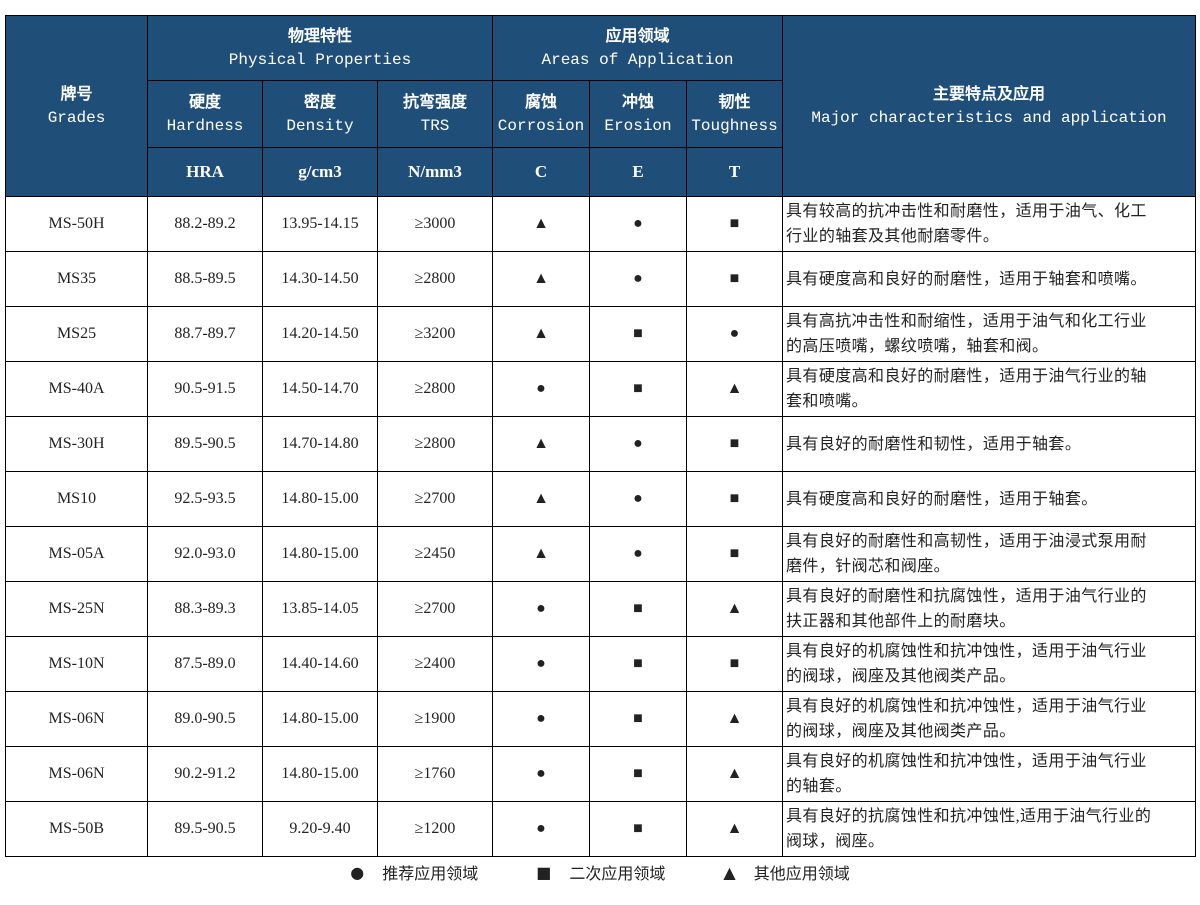 The height and width of the screenshot is (905, 1200). I want to click on trs-cell: ≥1760, so click(435, 774).